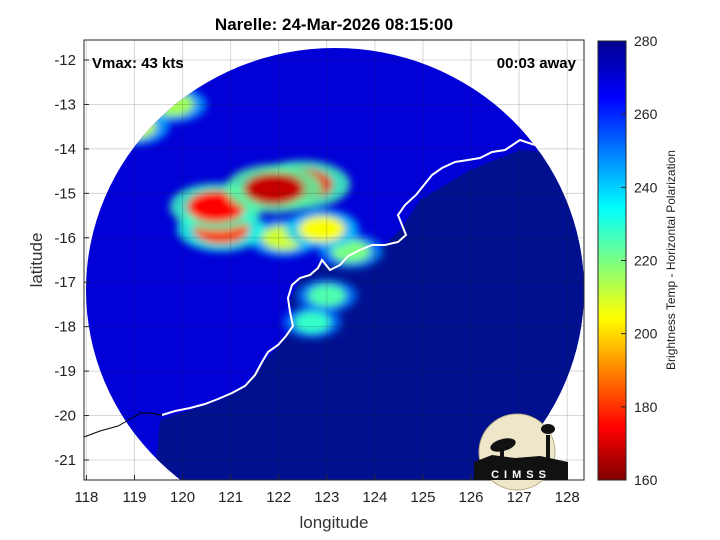  I want to click on x-tick-labels: 118 119 120 121 122 123 124 125 126 127 128, so click(327, 490).